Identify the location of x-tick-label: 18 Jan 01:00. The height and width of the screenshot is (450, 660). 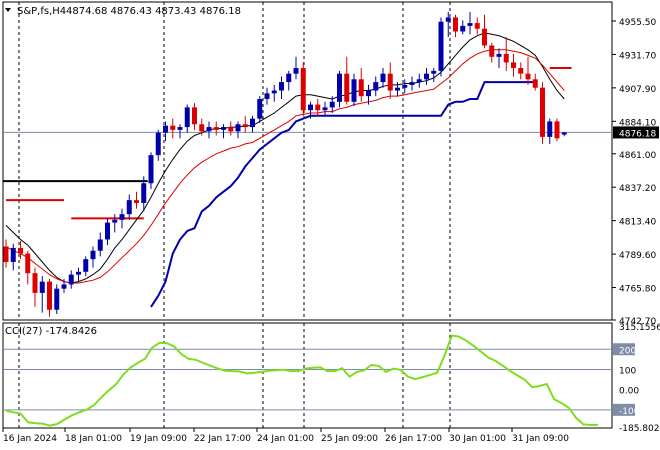
(93, 439).